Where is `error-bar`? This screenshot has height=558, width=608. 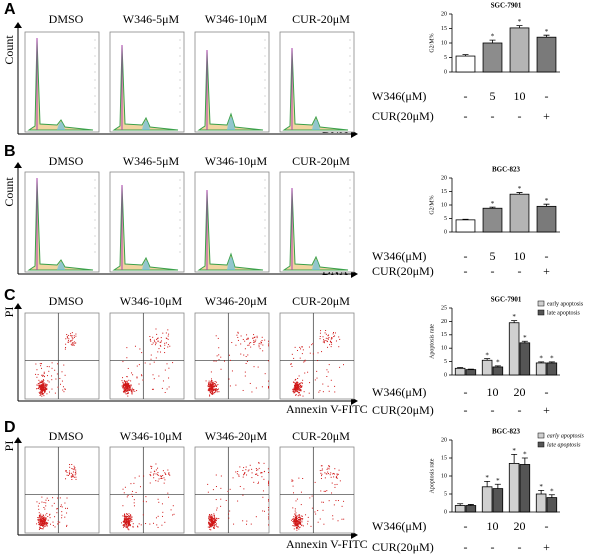
error-bar is located at coordinates (465, 55).